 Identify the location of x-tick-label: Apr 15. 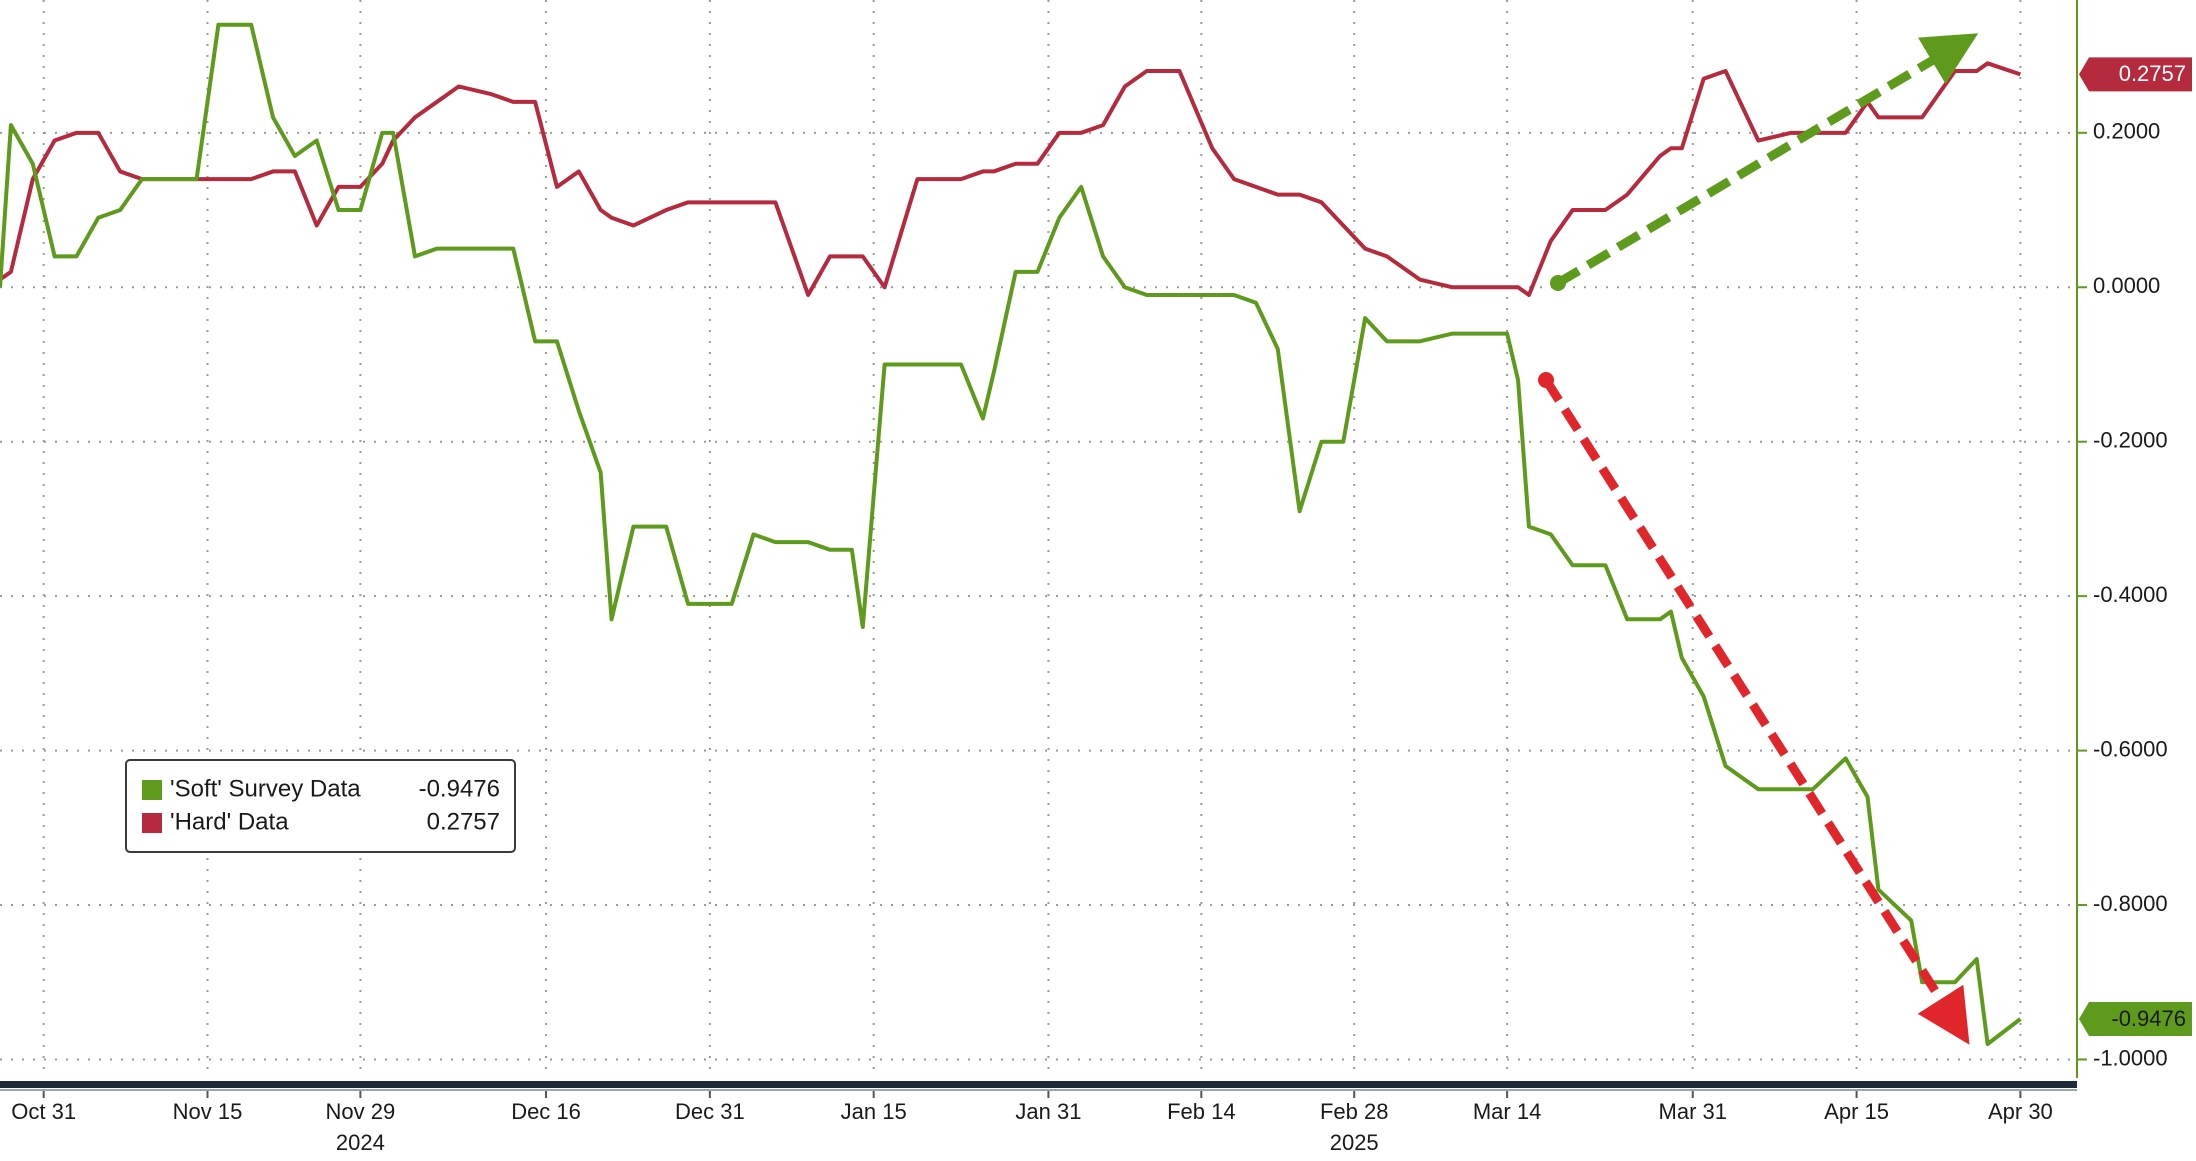
(1856, 1111).